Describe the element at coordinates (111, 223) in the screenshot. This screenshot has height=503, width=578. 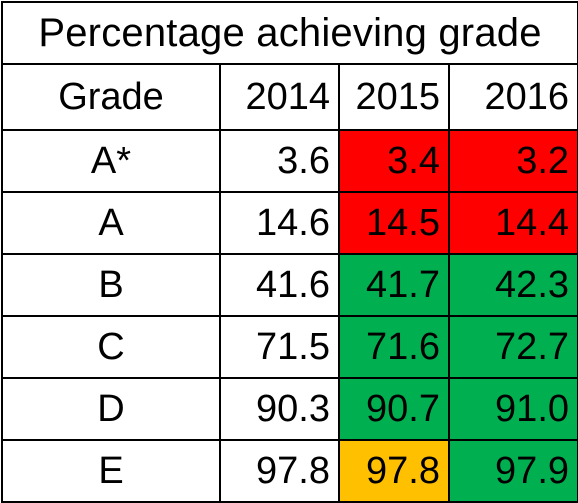
I see `grade-cell: A` at that location.